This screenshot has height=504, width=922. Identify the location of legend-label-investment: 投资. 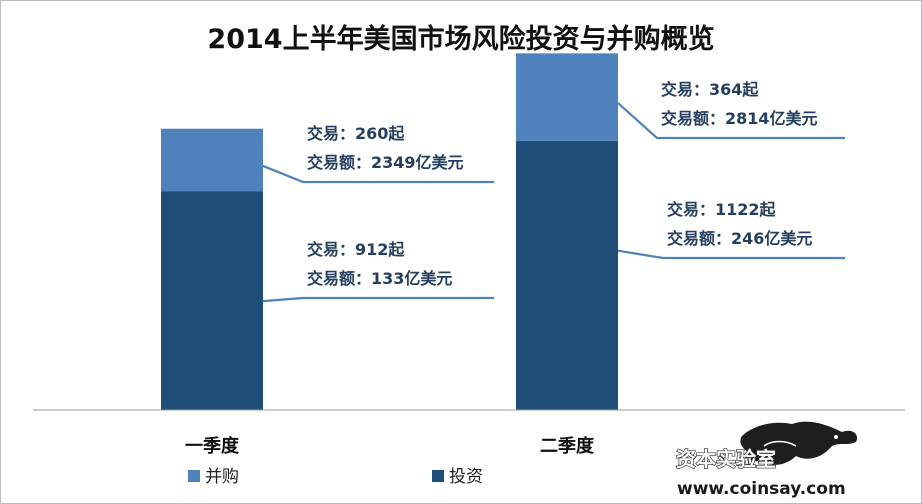
(466, 477).